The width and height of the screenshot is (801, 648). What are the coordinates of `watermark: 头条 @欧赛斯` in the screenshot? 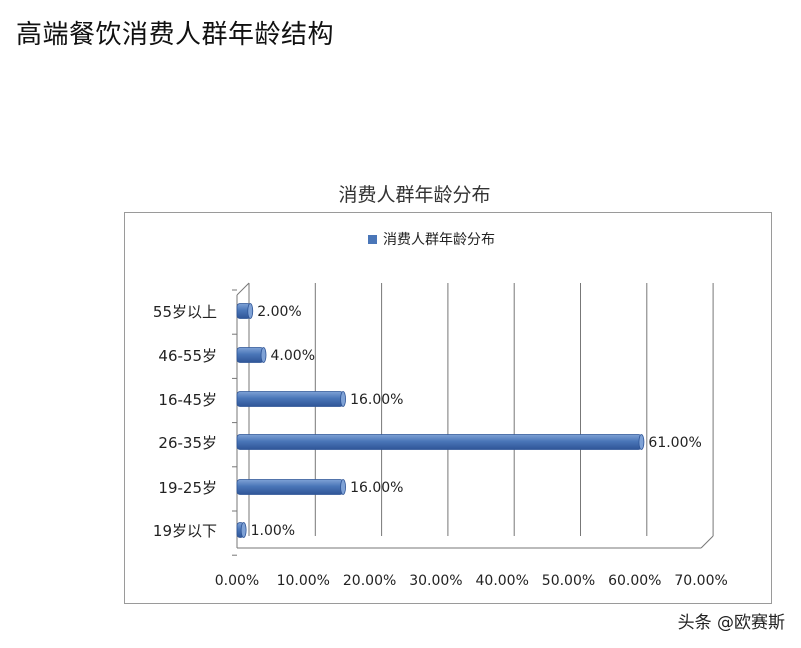 It's located at (731, 623).